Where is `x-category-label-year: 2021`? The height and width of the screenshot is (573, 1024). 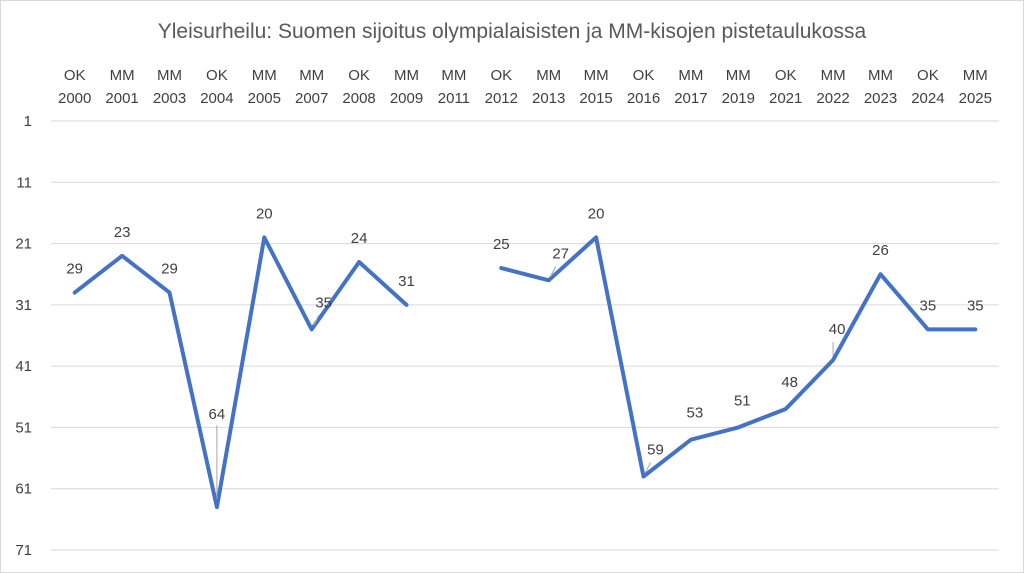
x-category-label-year: 2021 is located at coordinates (785, 98).